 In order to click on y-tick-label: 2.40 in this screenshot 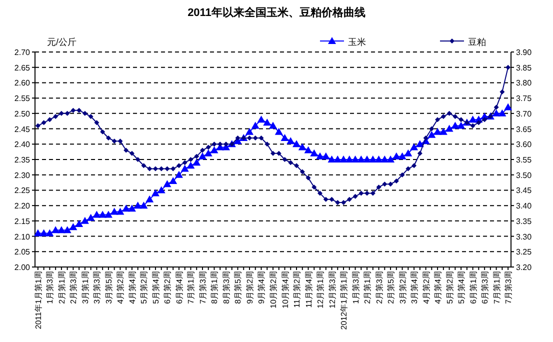, I will do `click(22, 145)`.